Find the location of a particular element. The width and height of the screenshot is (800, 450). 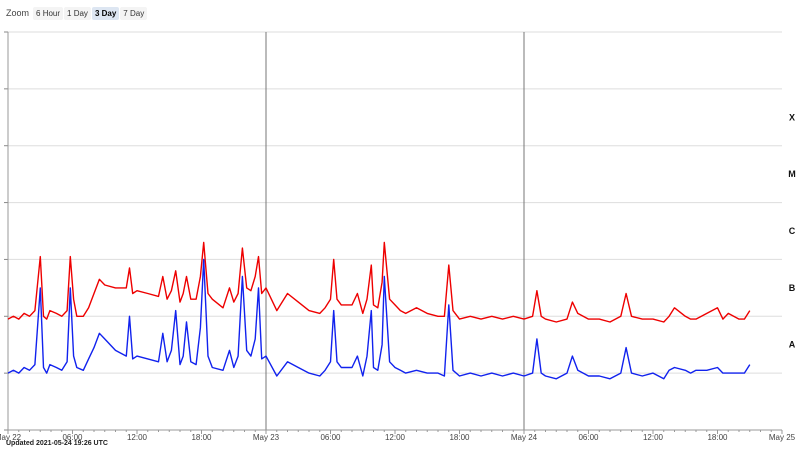

zoom-button-3-day: 3 Day is located at coordinates (105, 13).